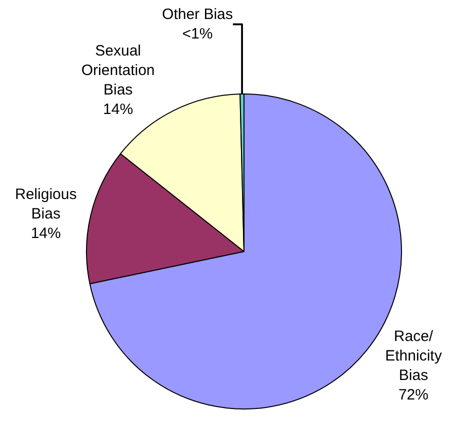 The image size is (457, 430). What do you see at coordinates (197, 15) in the screenshot?
I see `slice-label: Other Bias` at bounding box center [197, 15].